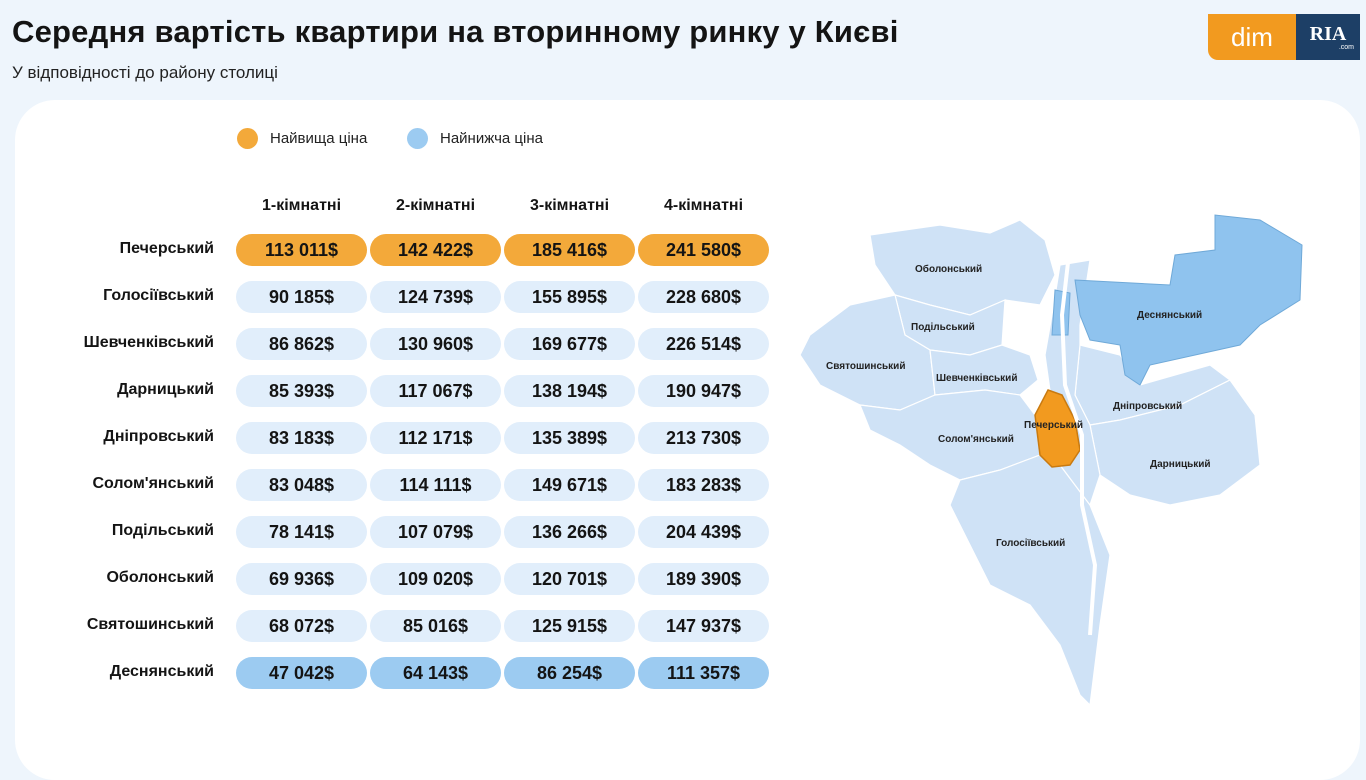  What do you see at coordinates (569, 485) in the screenshot?
I see `price-cell: 149 671$` at bounding box center [569, 485].